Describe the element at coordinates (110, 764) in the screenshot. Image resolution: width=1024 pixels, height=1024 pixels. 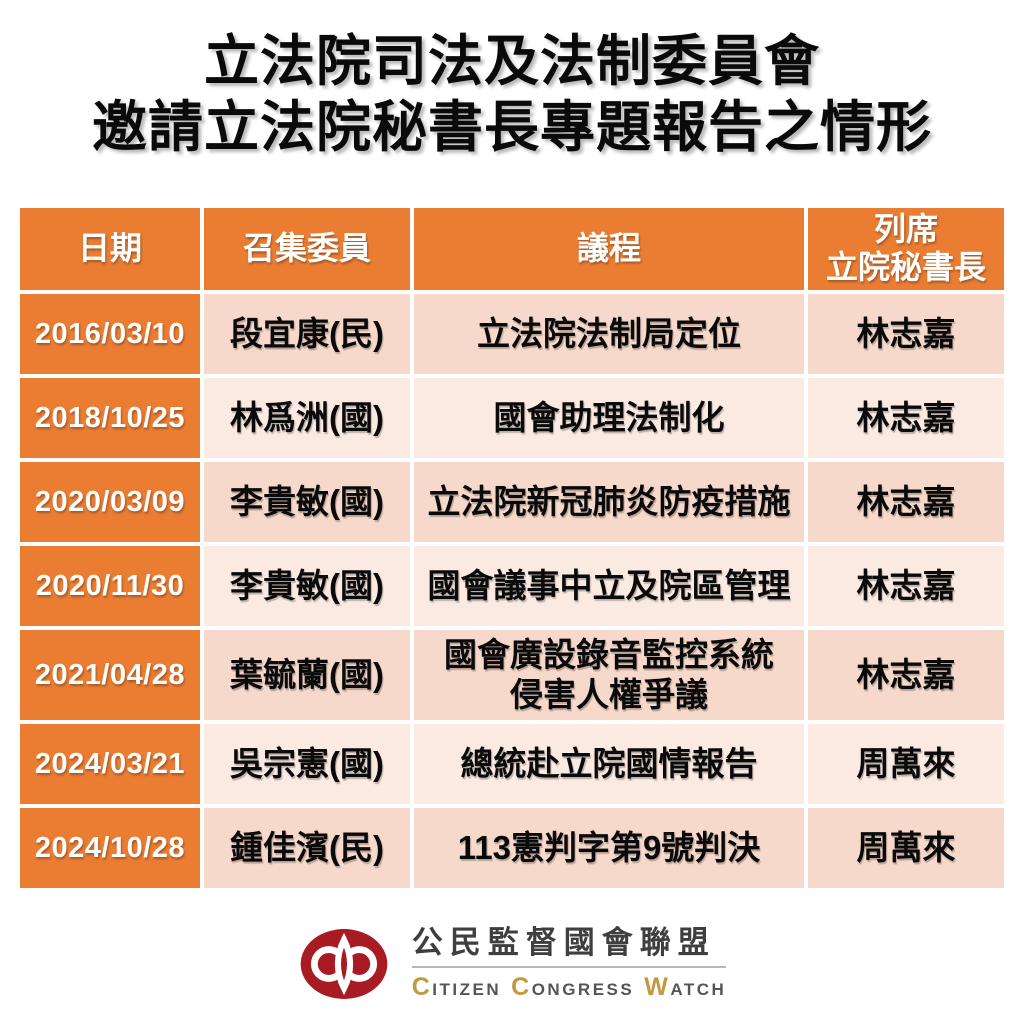
I see `table-cell-date: 2024/03/21` at that location.